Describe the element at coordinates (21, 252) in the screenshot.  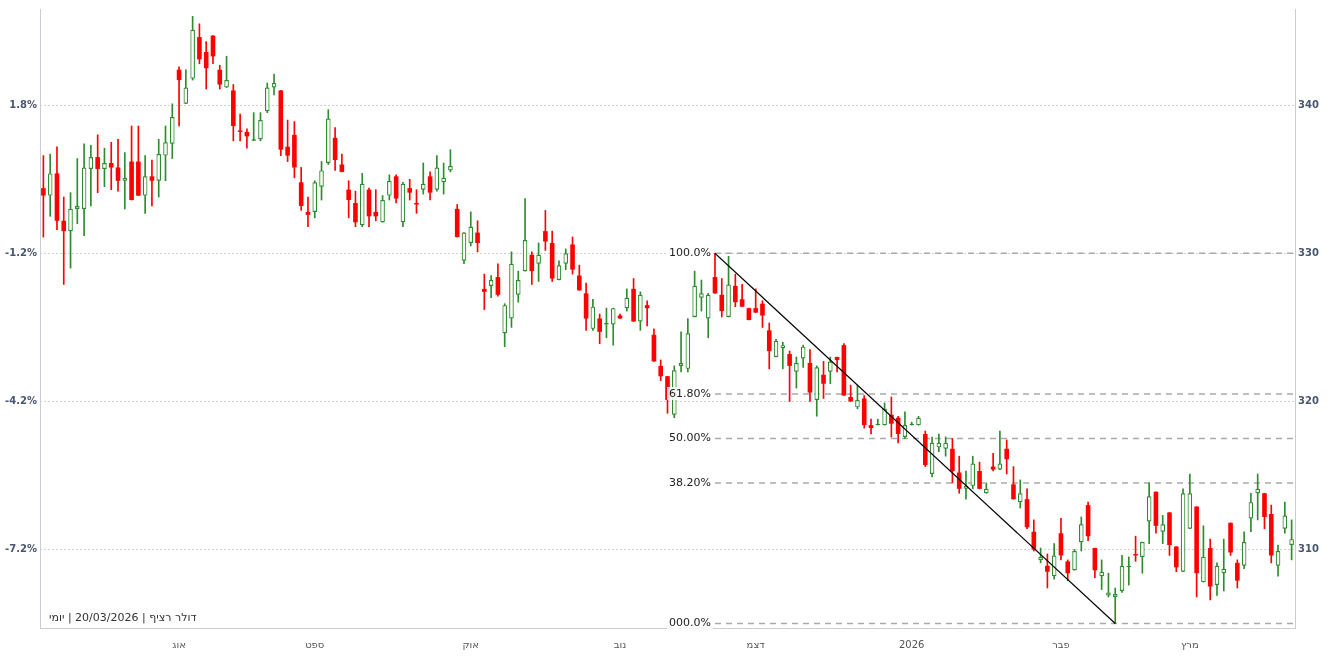
I see `y2-tick-label: -1.2%` at that location.